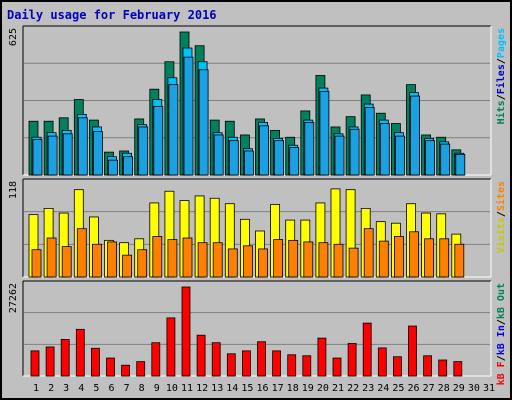 This screenshot has width=512, height=400. Describe the element at coordinates (262, 388) in the screenshot. I see `x-tick-label: 16` at that location.